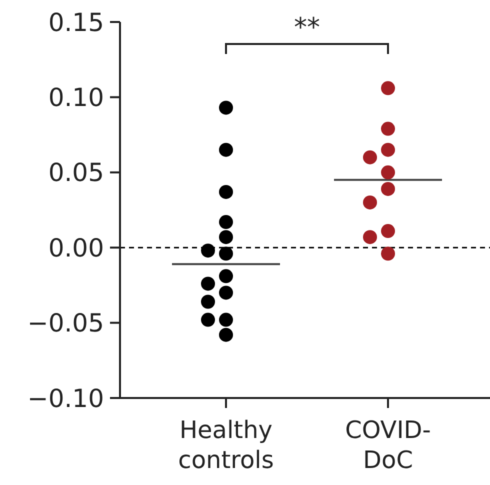 The width and height of the screenshot is (490, 485). I want to click on x-tick-label: Healthy controls, so click(226, 445).